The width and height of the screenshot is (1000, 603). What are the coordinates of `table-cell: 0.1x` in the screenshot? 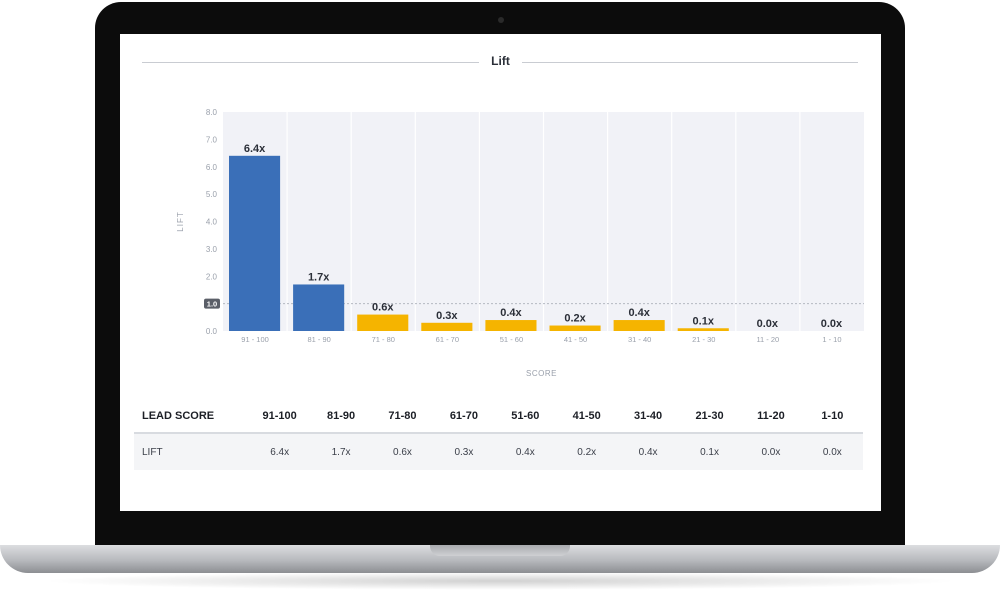 It's located at (709, 452).